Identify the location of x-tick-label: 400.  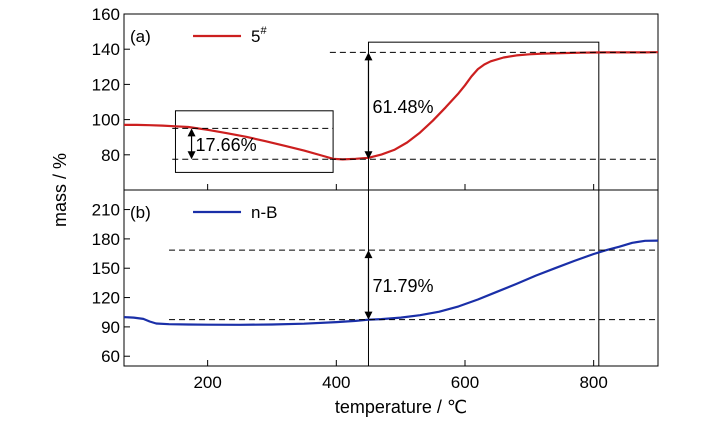
(336, 382).